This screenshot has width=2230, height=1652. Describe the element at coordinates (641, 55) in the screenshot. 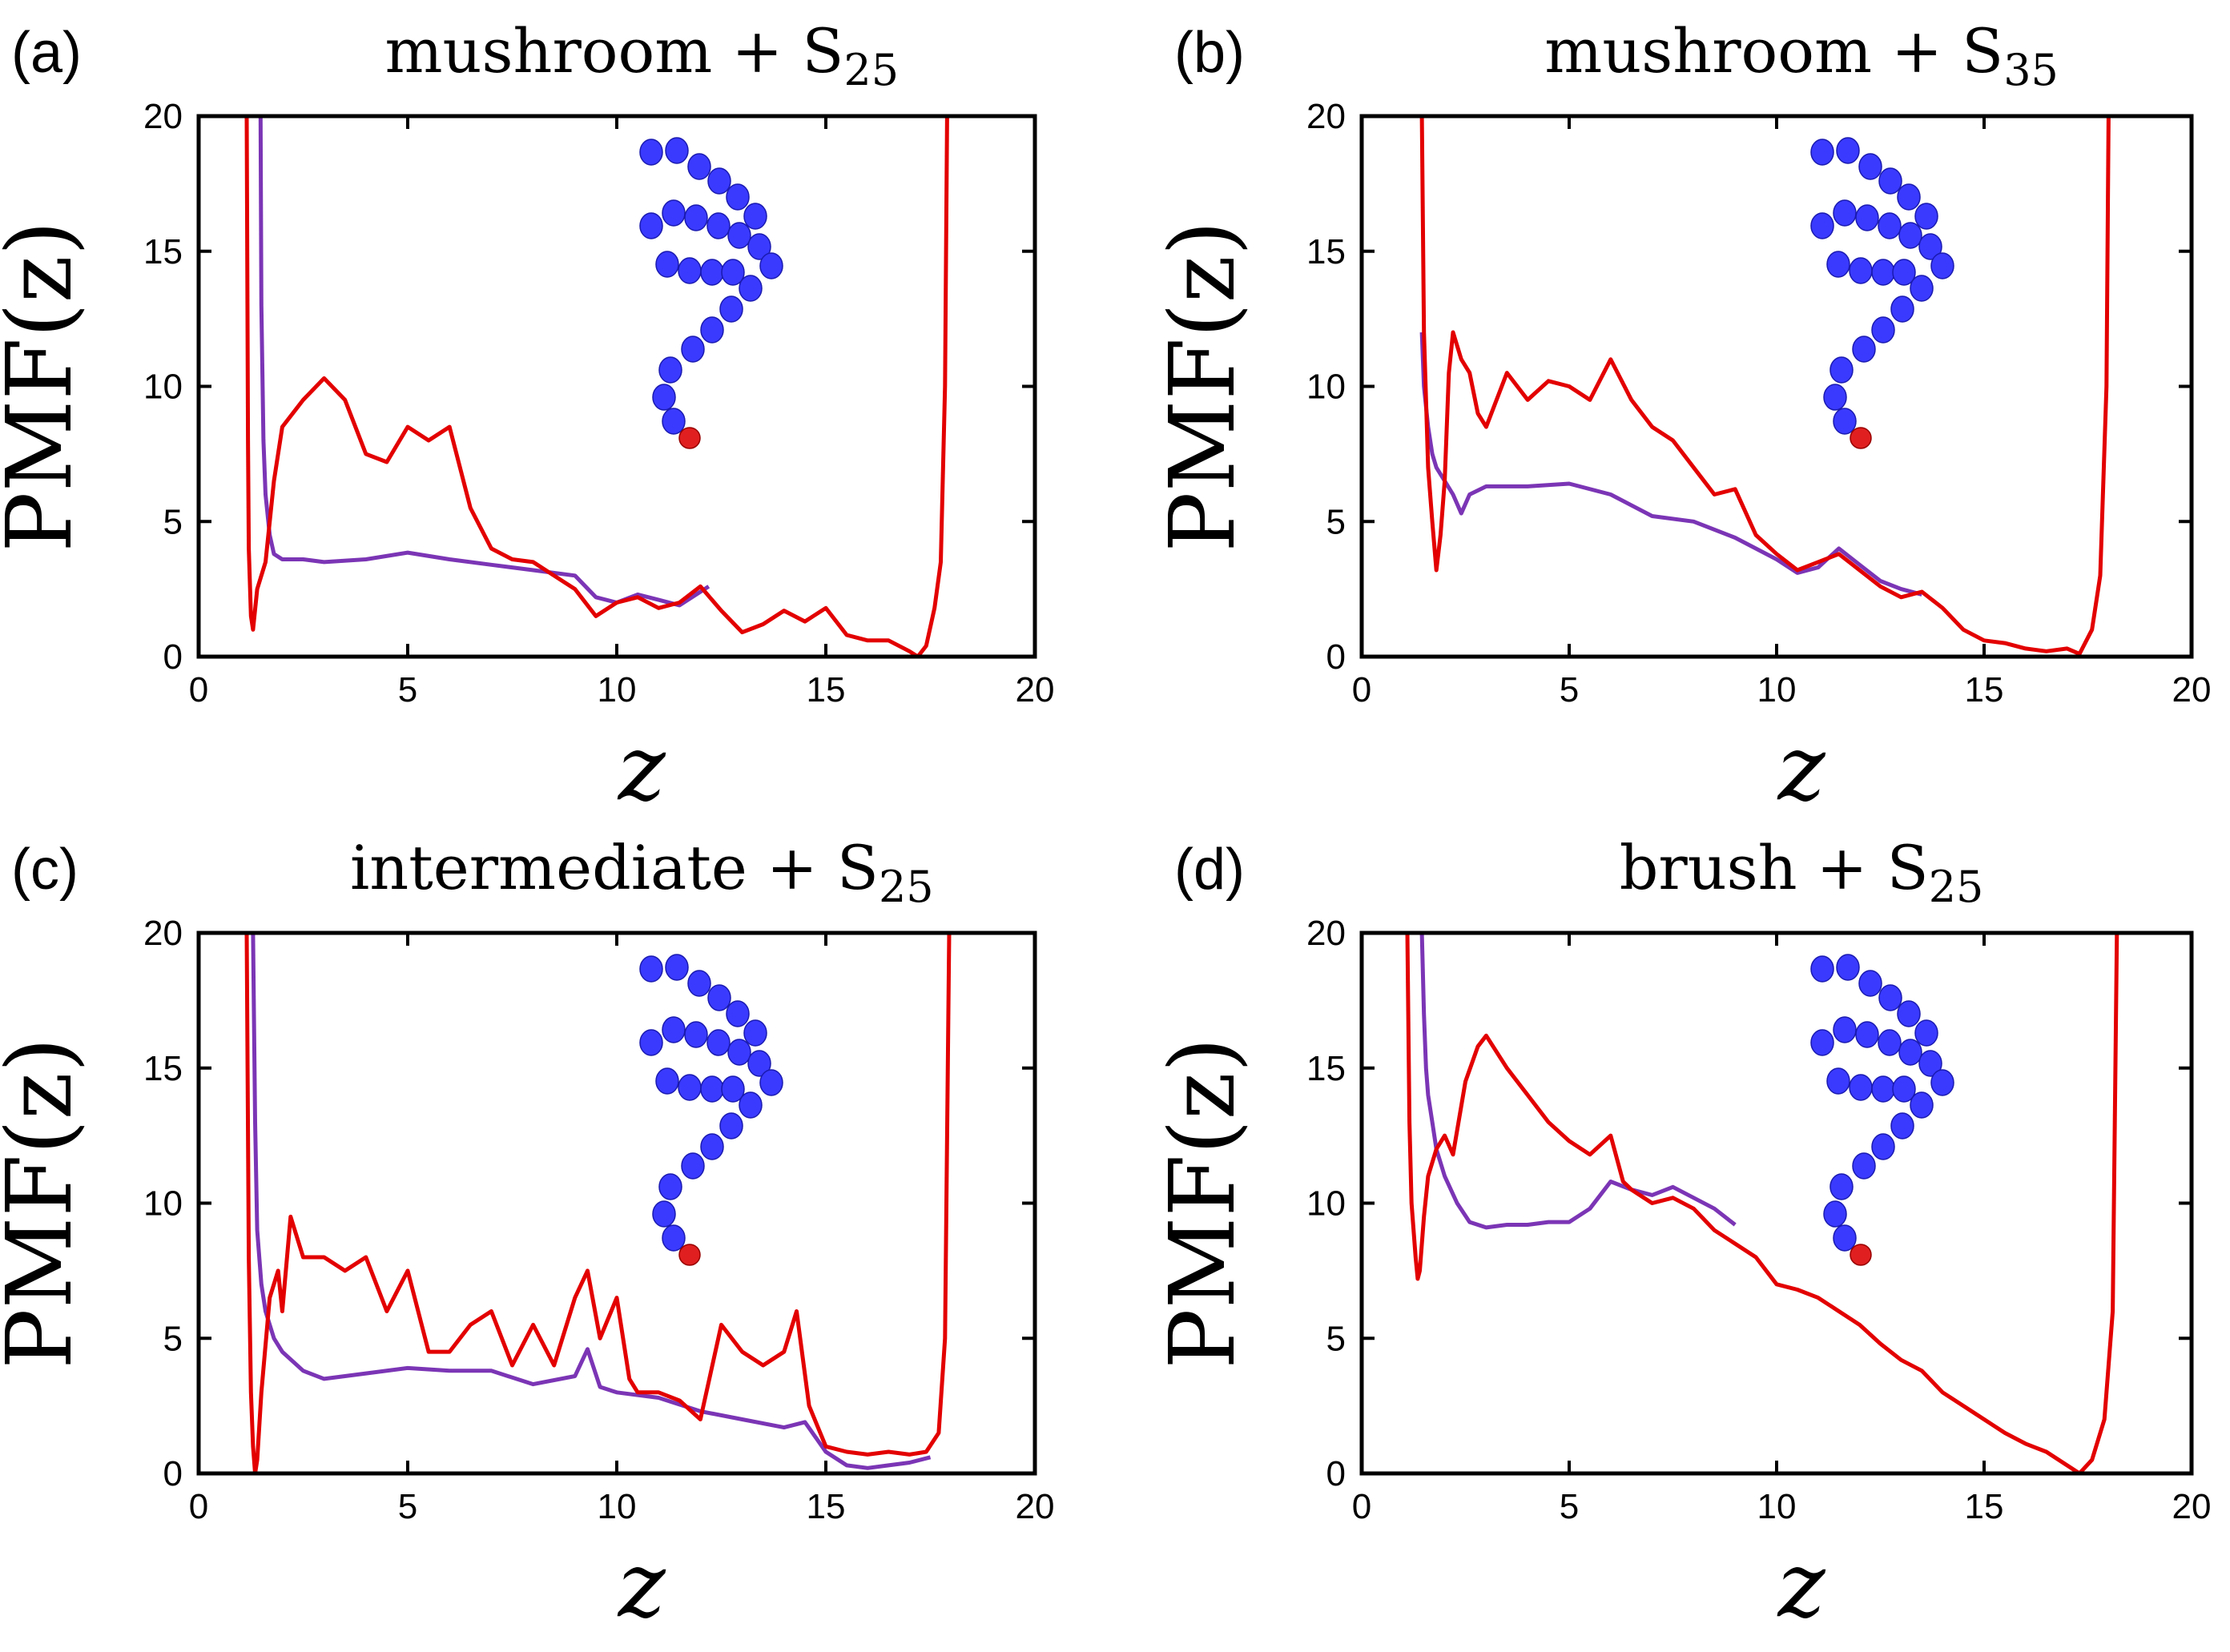

I see `panel-title: mushroom + S25` at that location.